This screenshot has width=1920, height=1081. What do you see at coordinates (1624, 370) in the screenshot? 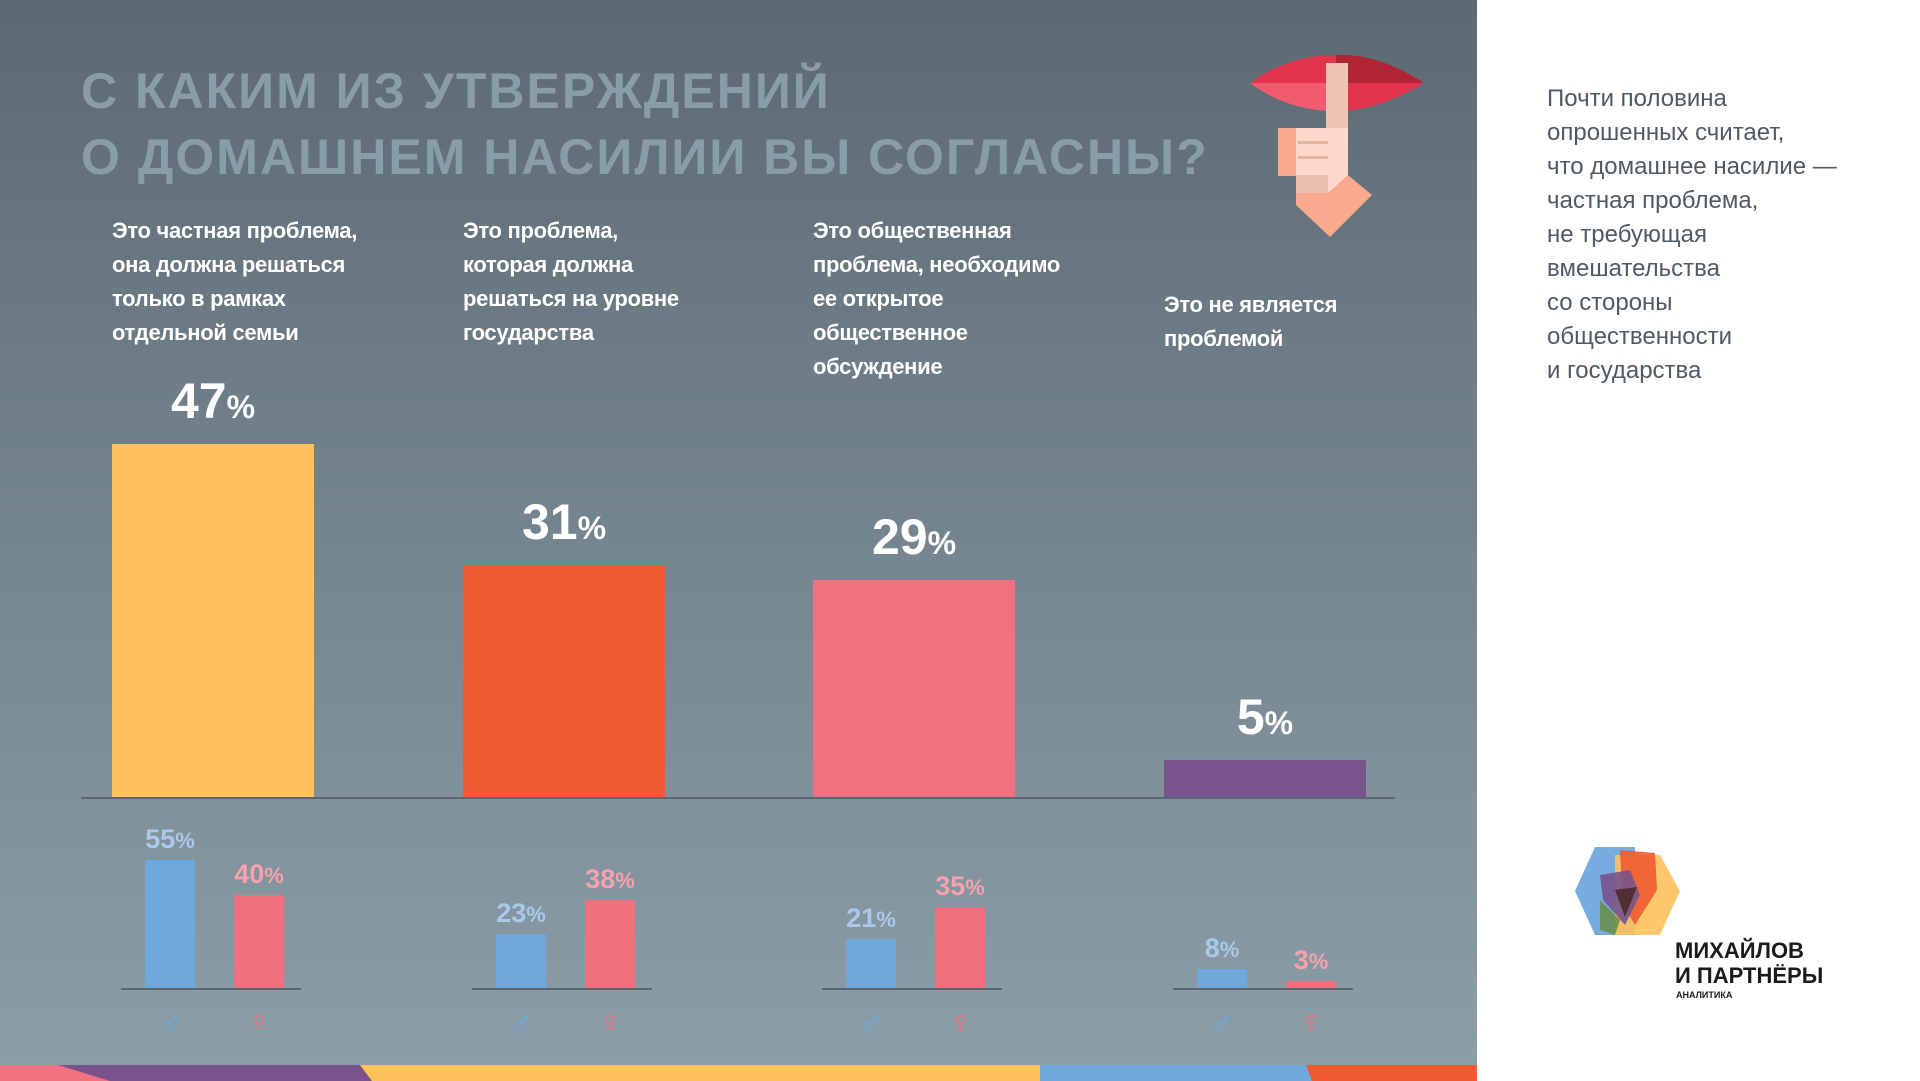
I see `summary-line: и государства` at bounding box center [1624, 370].